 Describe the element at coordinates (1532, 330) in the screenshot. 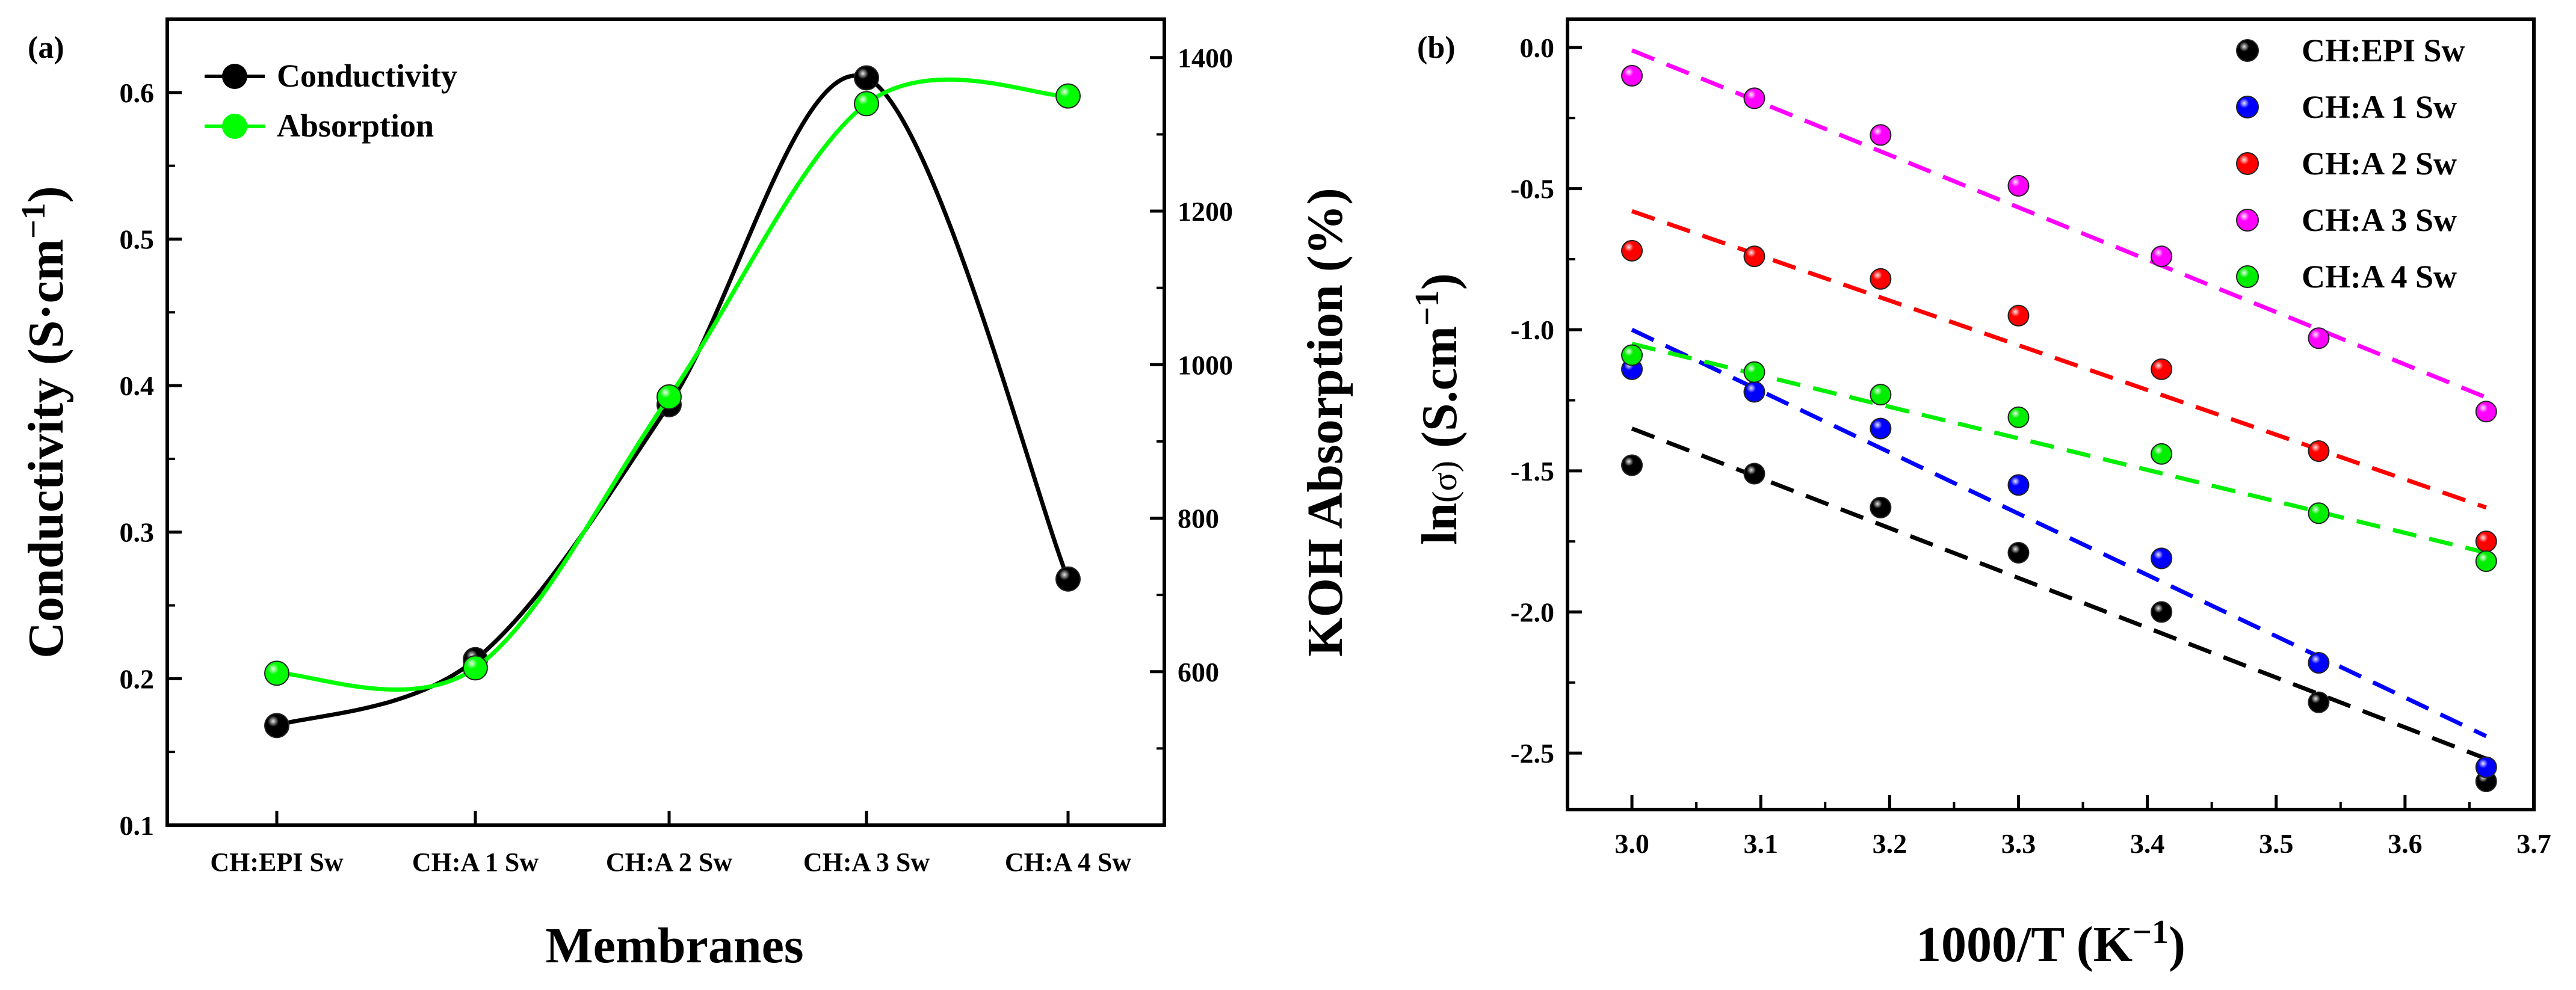

I see `chart-b-ytick-label: -1.0` at that location.